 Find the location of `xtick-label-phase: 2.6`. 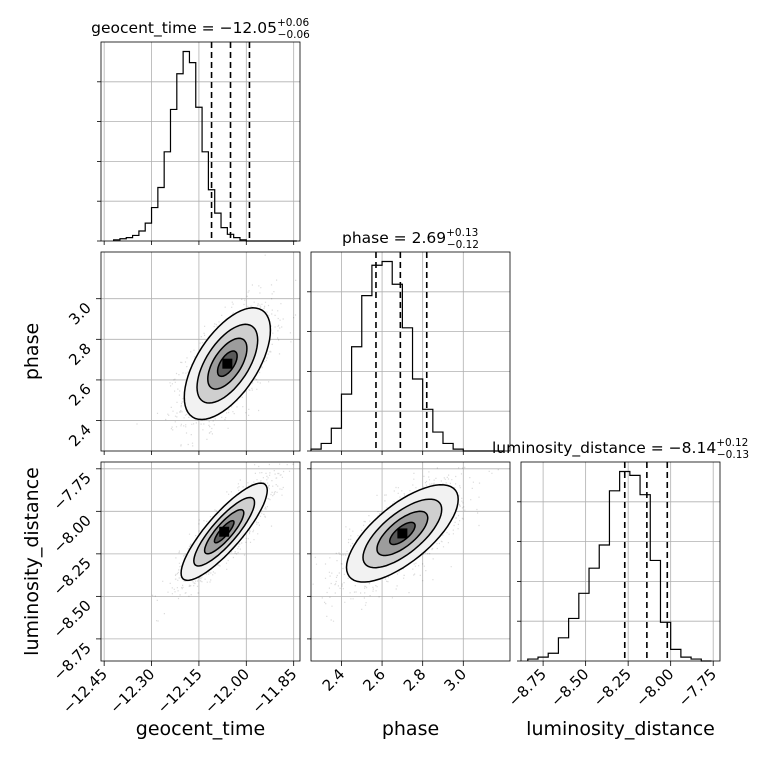

xtick-label-phase: 2.6 is located at coordinates (374, 680).